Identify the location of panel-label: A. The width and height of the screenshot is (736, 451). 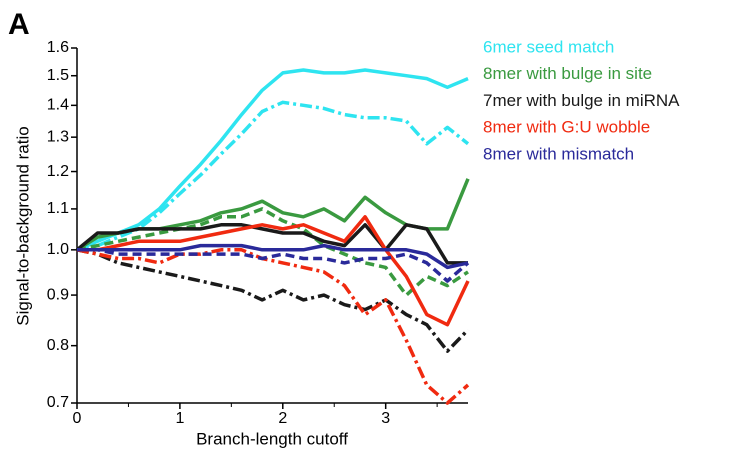
(19, 24).